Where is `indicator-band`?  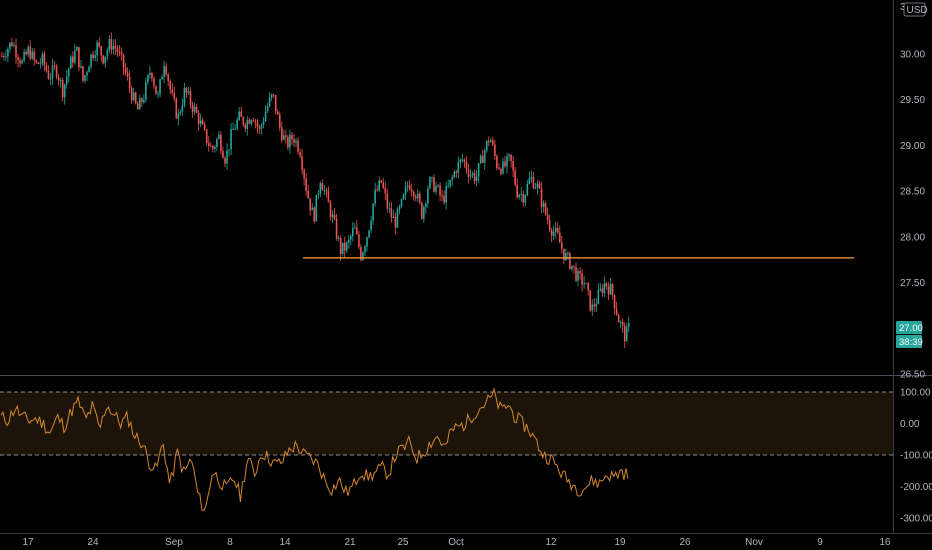
indicator-band is located at coordinates (446, 423).